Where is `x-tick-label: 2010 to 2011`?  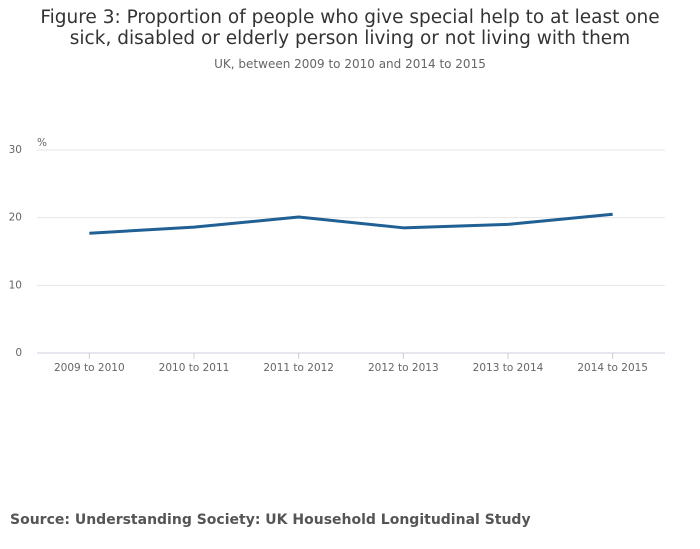 x-tick-label: 2010 to 2011 is located at coordinates (194, 368).